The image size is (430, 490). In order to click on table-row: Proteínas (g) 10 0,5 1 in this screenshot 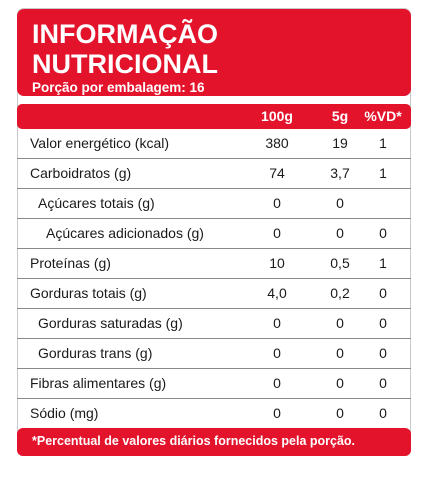, I will do `click(214, 264)`.